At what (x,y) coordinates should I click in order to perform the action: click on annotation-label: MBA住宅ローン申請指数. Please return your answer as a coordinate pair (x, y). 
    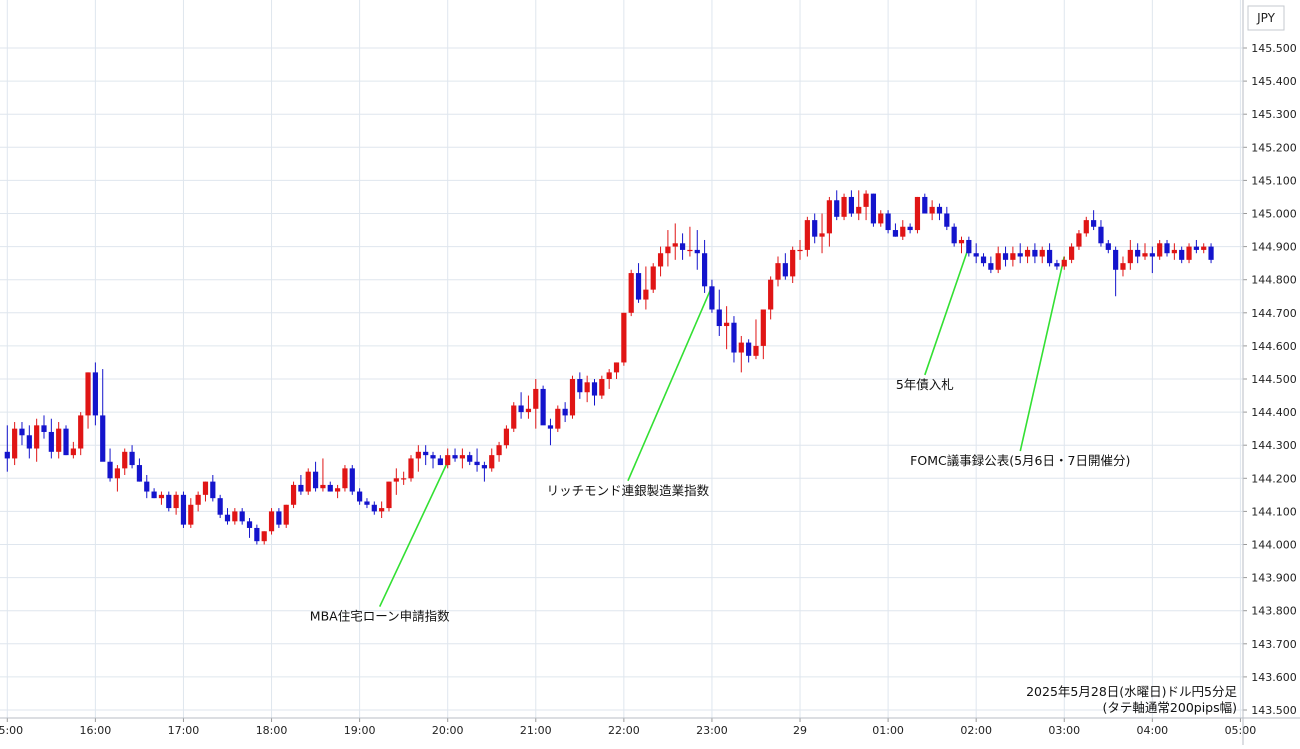
    Looking at the image, I should click on (380, 616).